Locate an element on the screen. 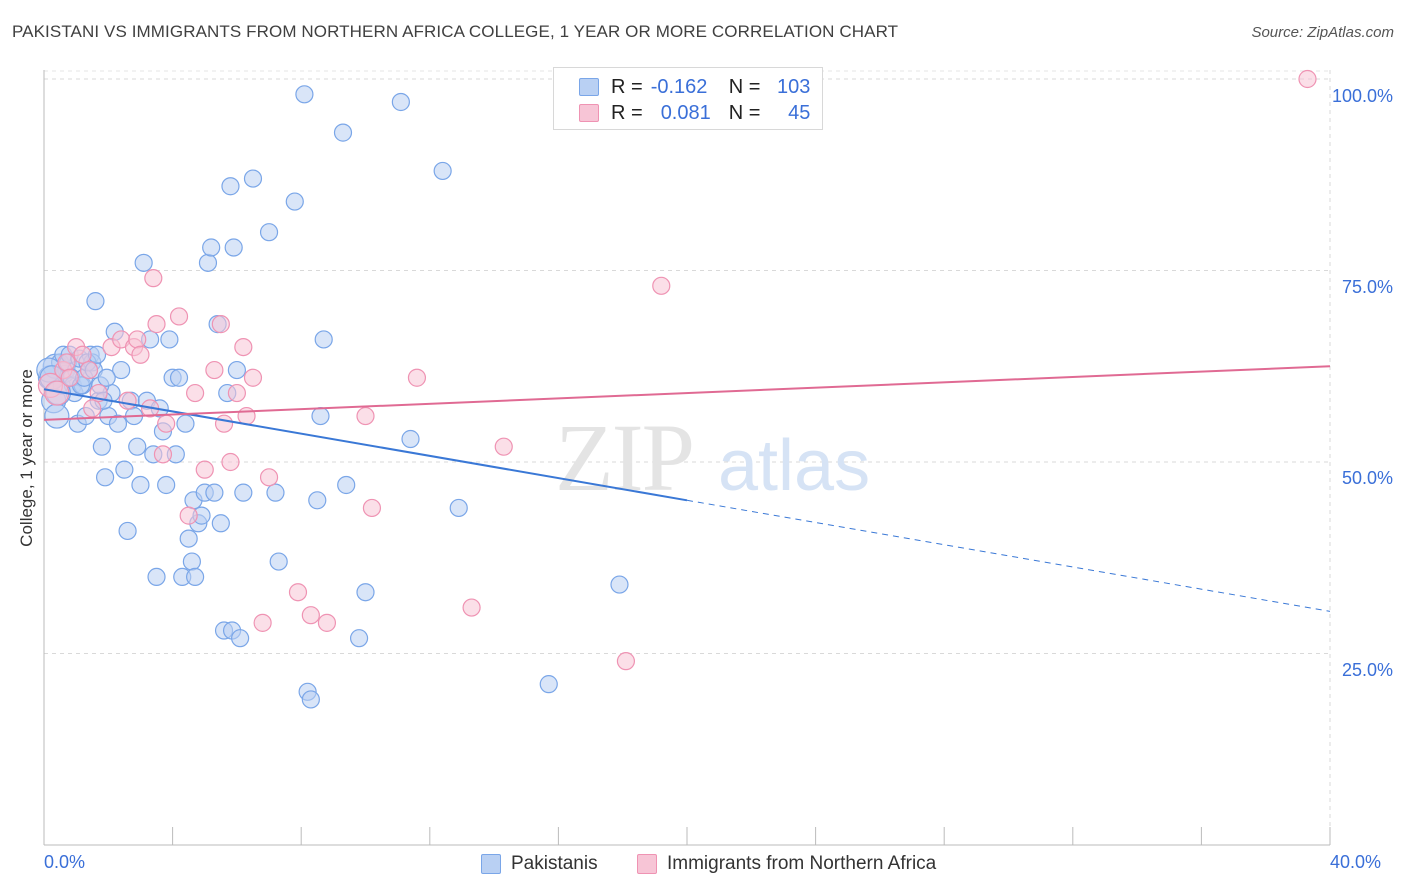 The width and height of the screenshot is (1406, 892). bottom-legend-pakistanis: Pakistanis is located at coordinates (539, 864).